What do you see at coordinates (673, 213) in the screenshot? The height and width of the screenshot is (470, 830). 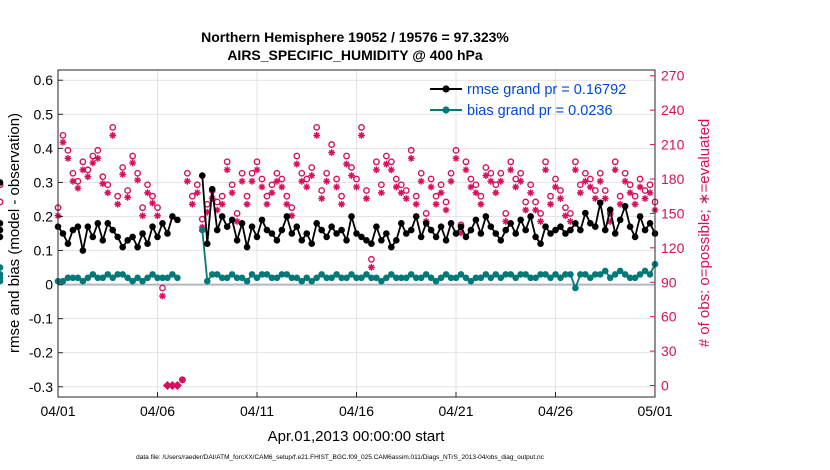 I see `y-right-tick-label: 150` at bounding box center [673, 213].